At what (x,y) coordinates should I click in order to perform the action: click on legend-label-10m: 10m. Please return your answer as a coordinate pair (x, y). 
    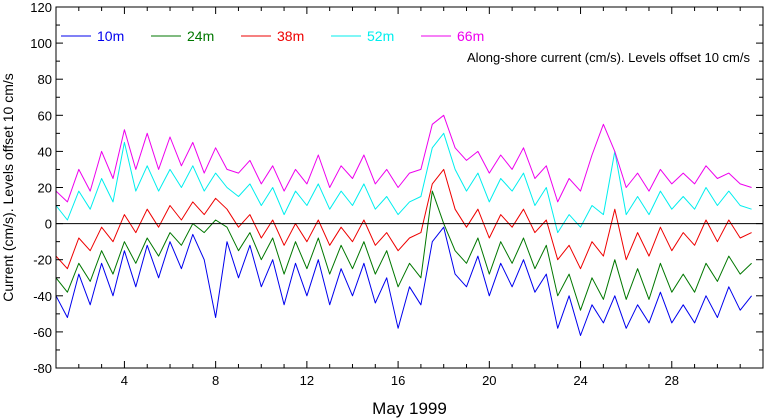
    Looking at the image, I should click on (110, 36).